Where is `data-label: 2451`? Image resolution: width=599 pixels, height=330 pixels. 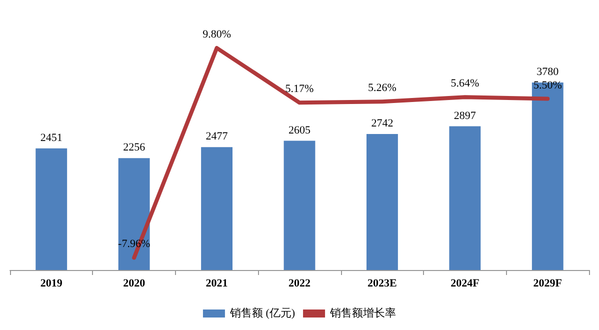
data-label: 2451 is located at coordinates (51, 138).